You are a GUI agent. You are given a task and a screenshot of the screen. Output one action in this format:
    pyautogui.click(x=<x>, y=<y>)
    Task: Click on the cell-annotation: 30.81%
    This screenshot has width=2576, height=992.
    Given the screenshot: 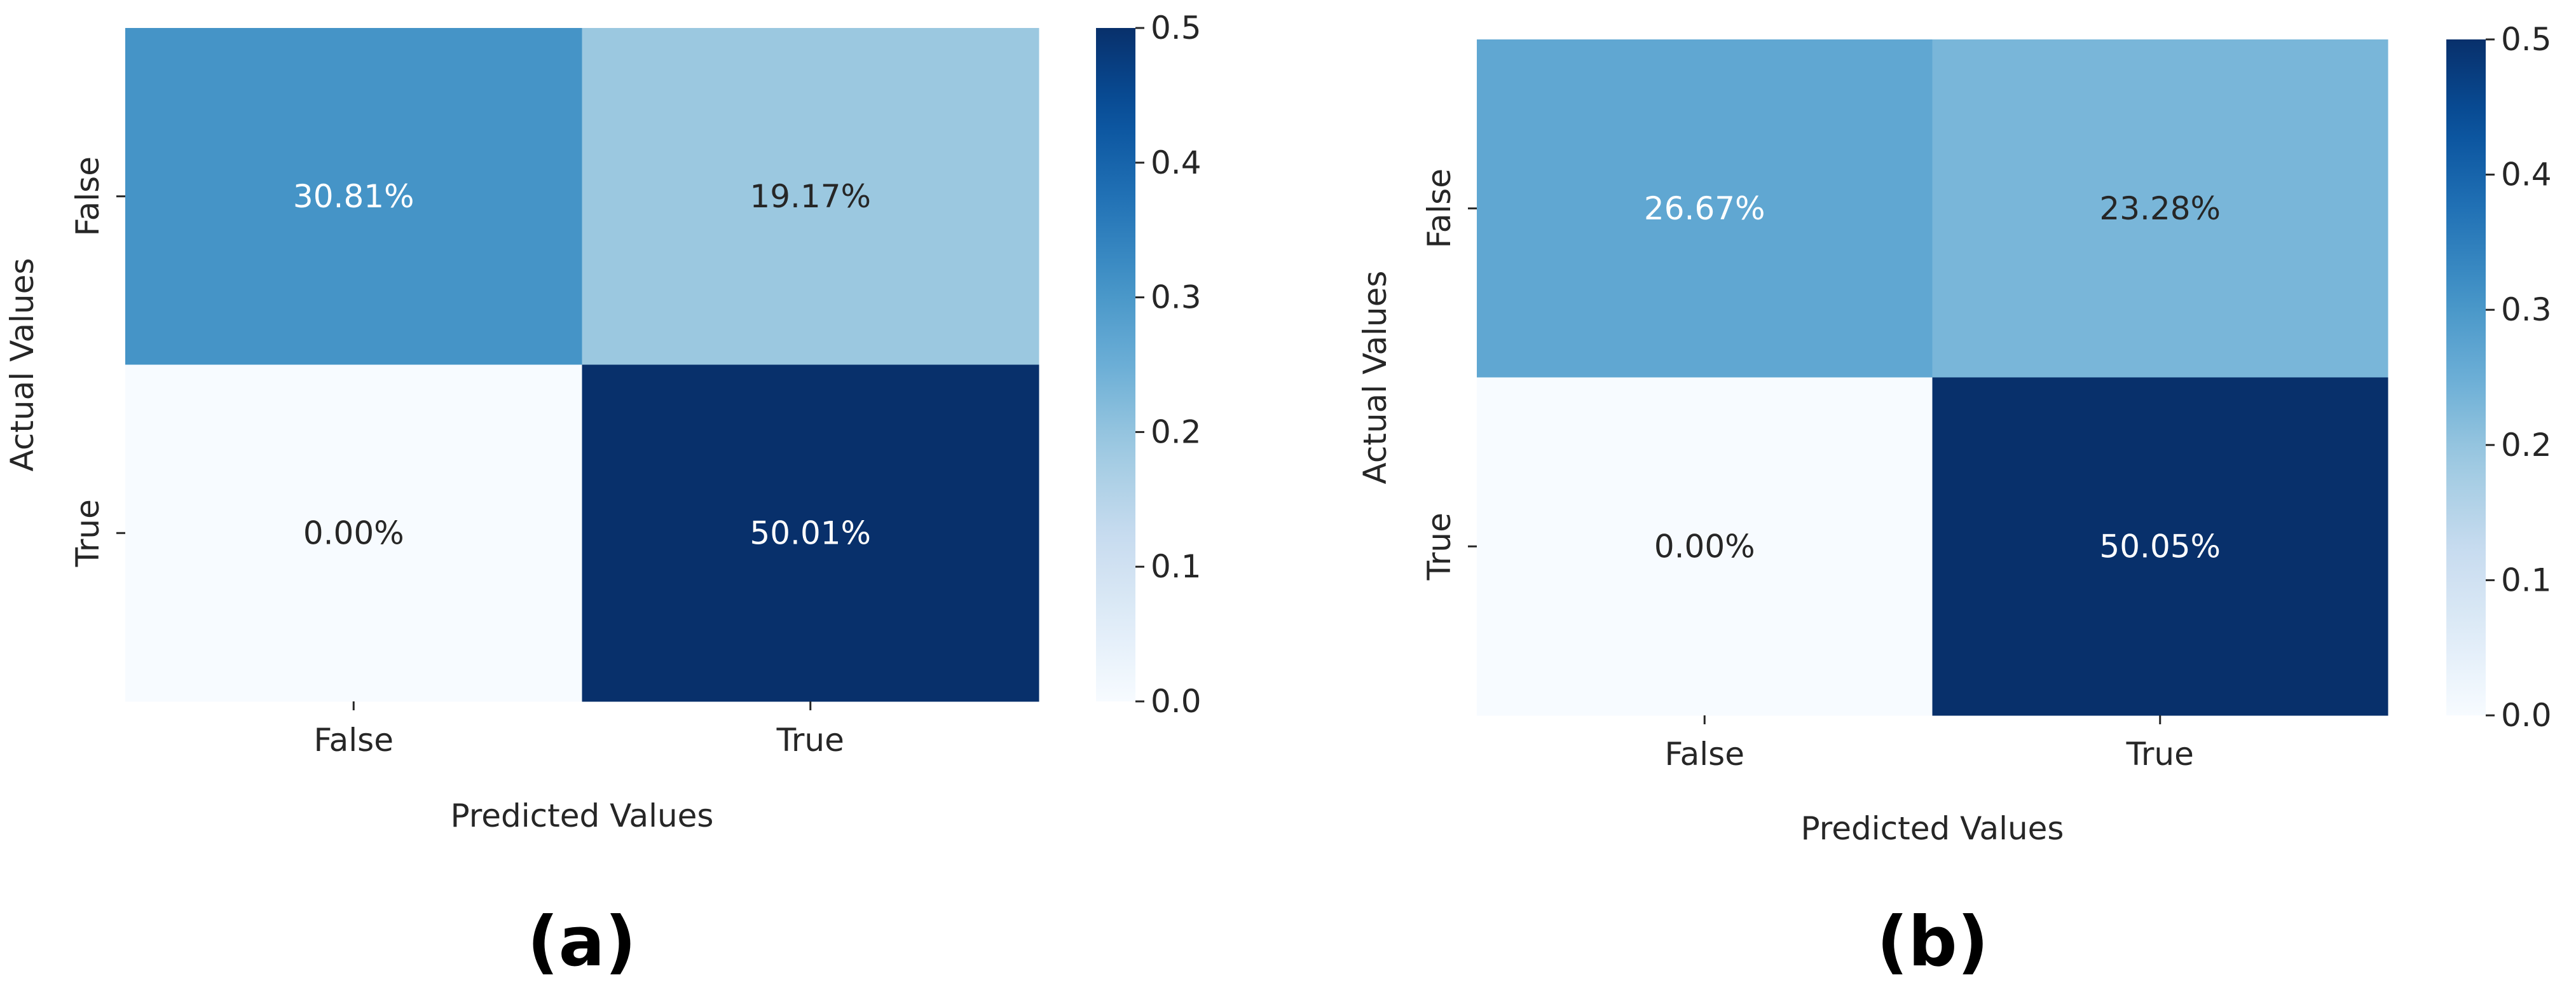 What is the action you would take?
    pyautogui.click(x=353, y=196)
    